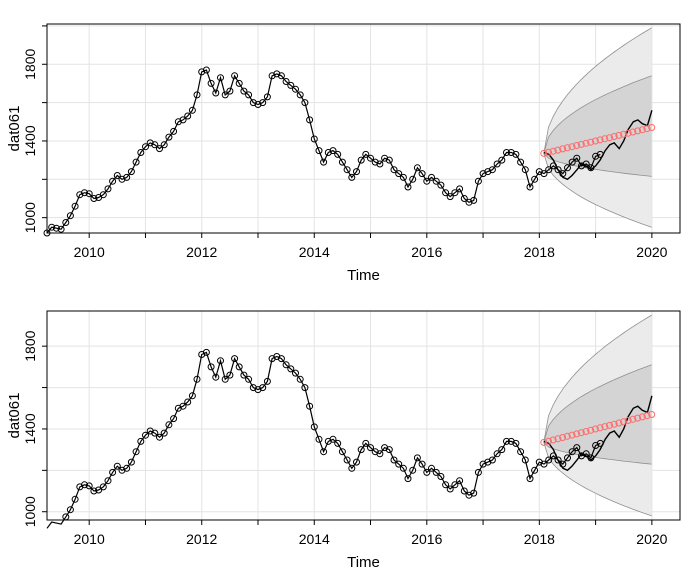 The height and width of the screenshot is (574, 690). I want to click on chart-2-x-tick-label: 2016, so click(426, 539).